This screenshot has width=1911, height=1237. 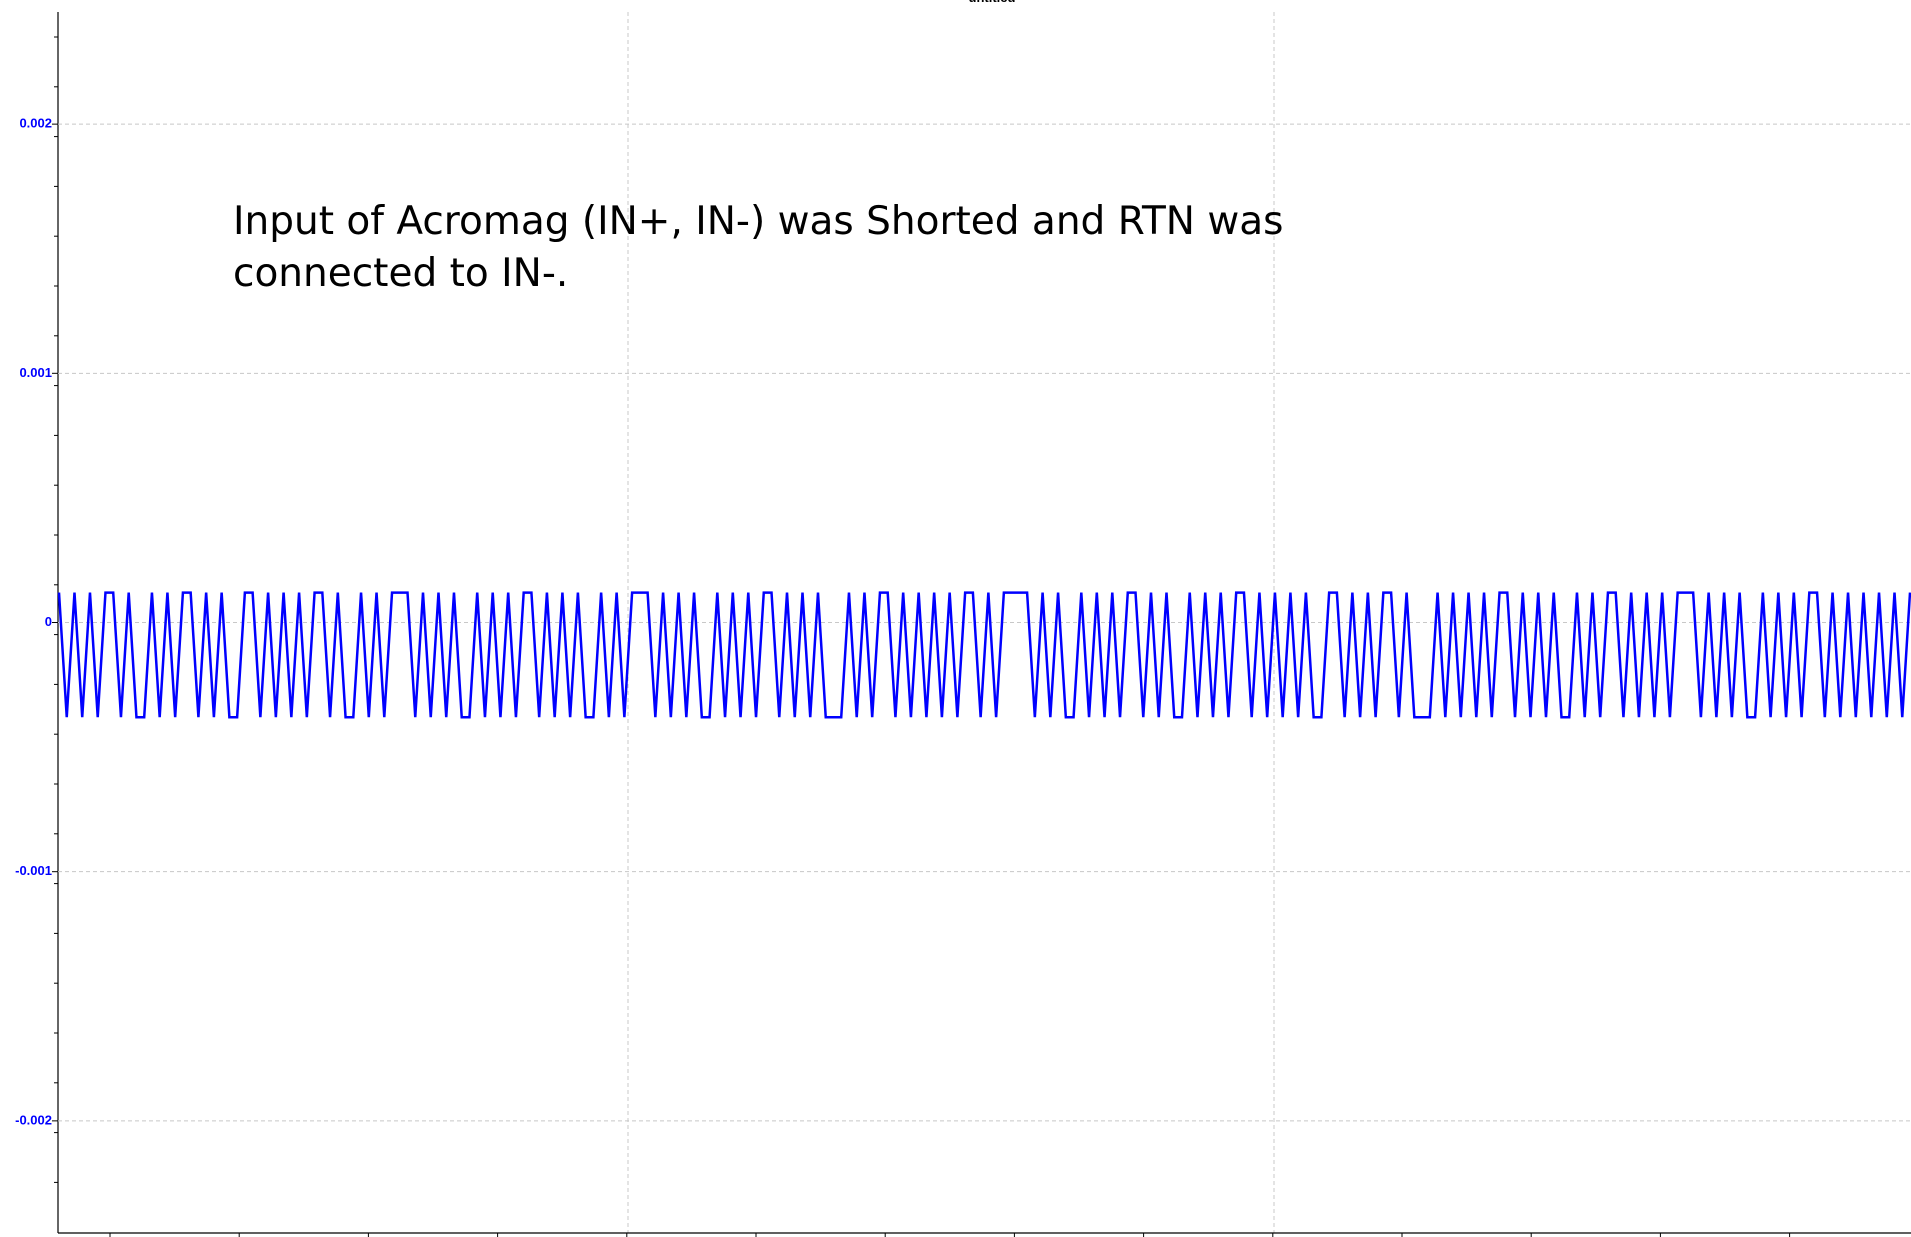 I want to click on y-tick-label: -0.001, so click(x=33, y=870).